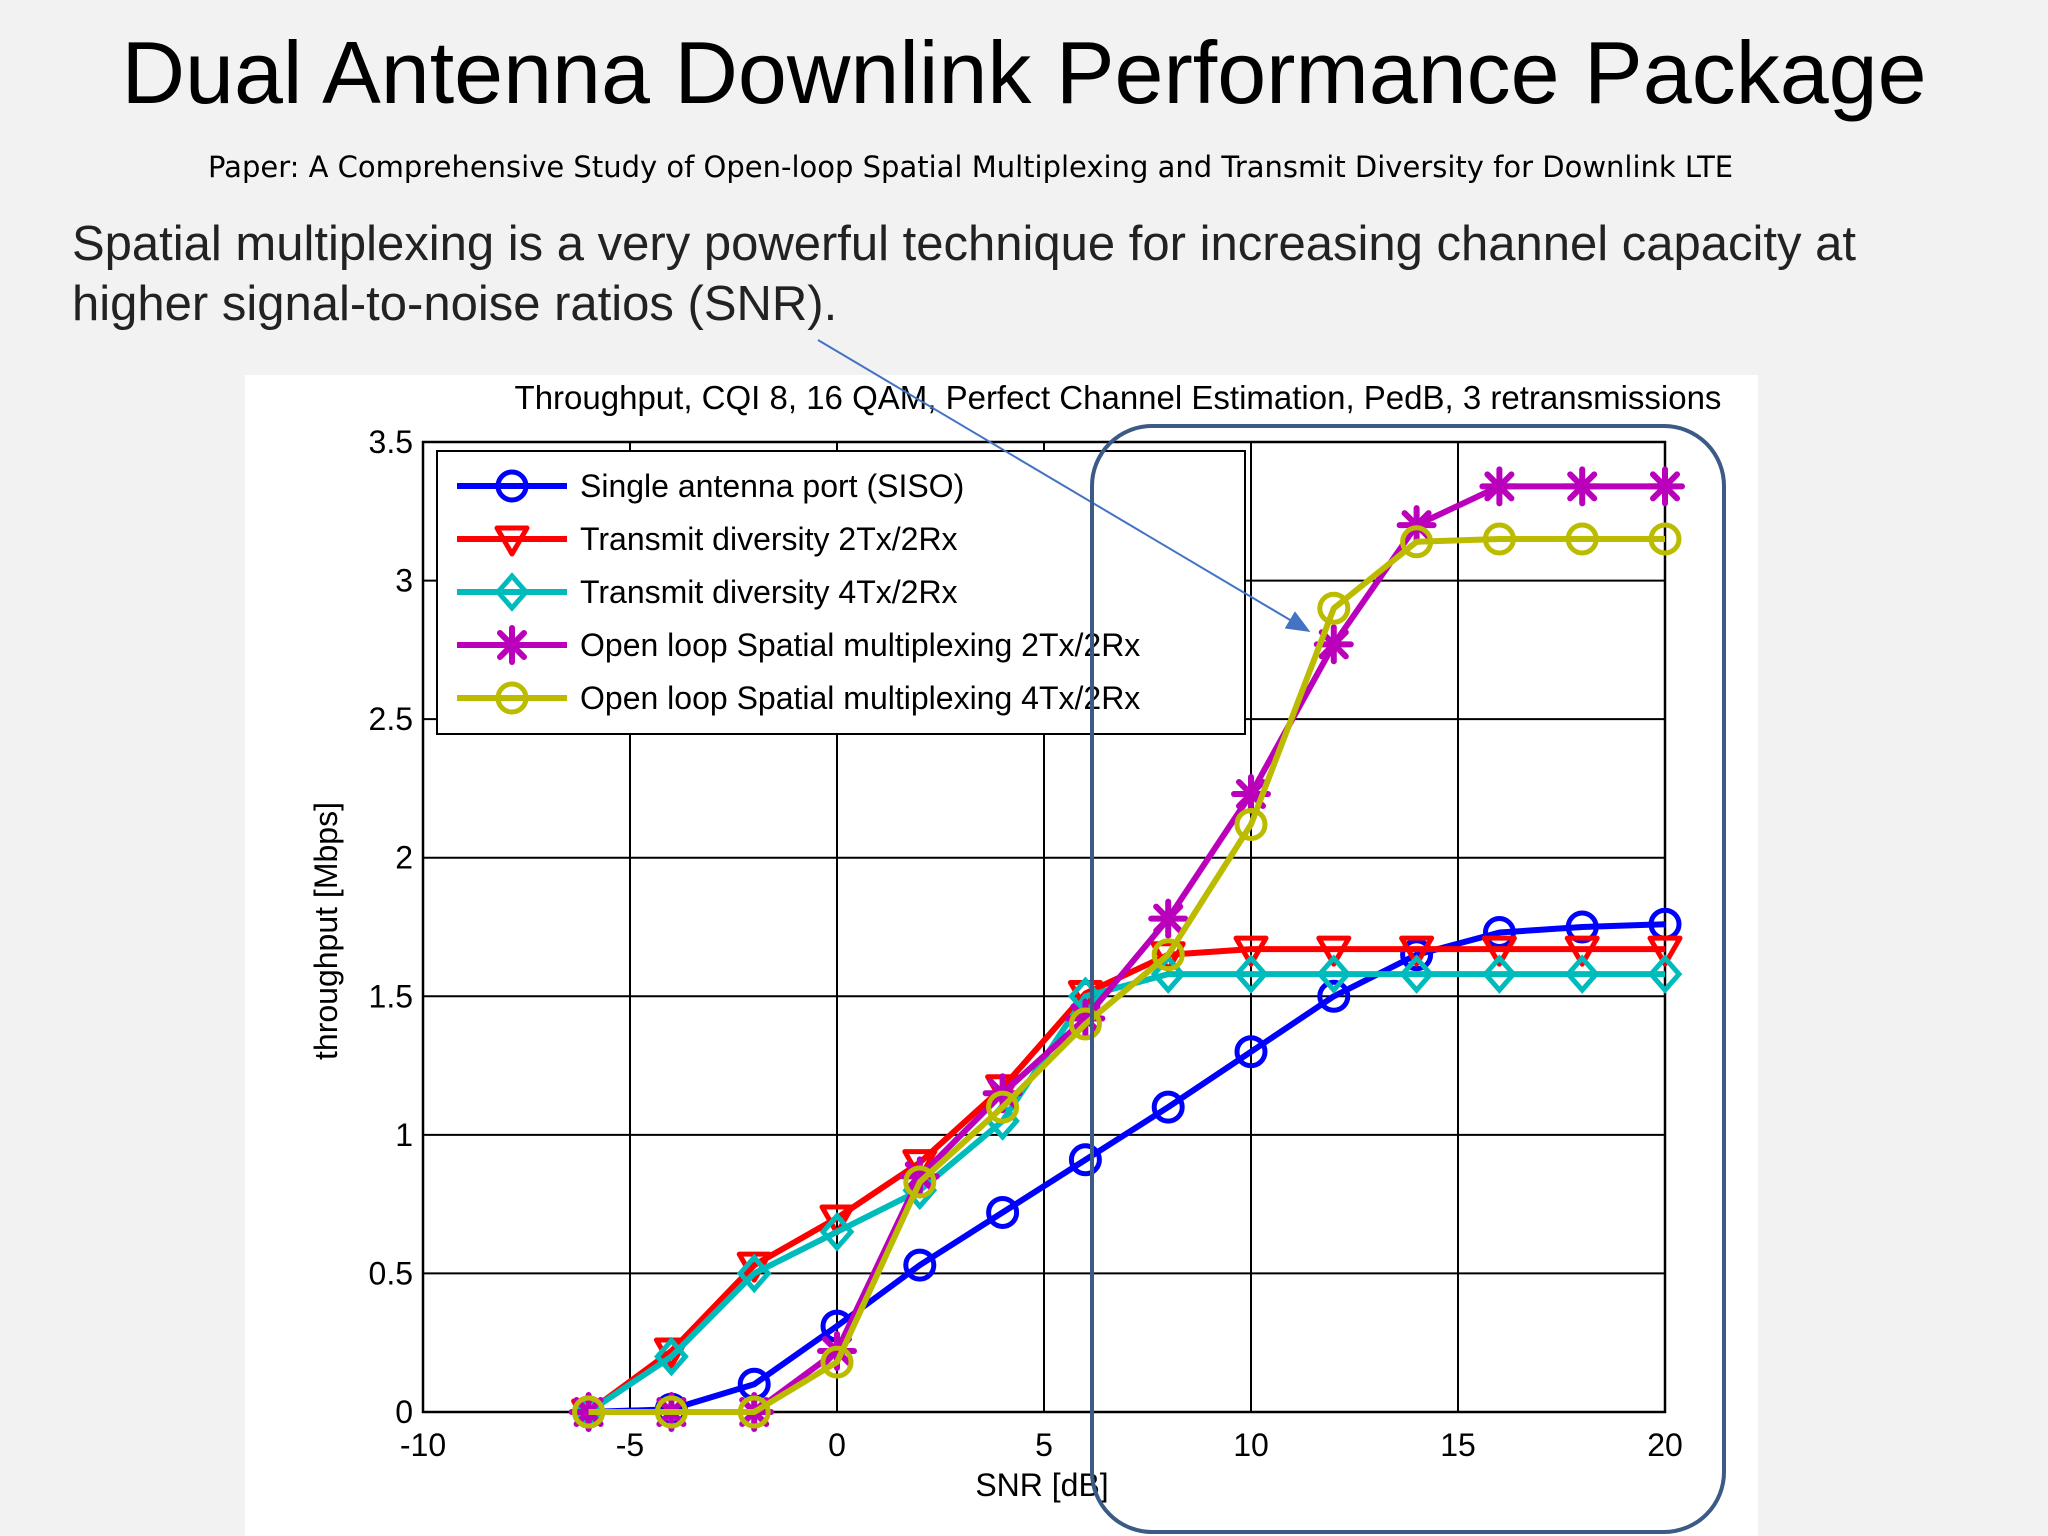 Image resolution: width=2048 pixels, height=1536 pixels. I want to click on x-tick-label: -5, so click(630, 1445).